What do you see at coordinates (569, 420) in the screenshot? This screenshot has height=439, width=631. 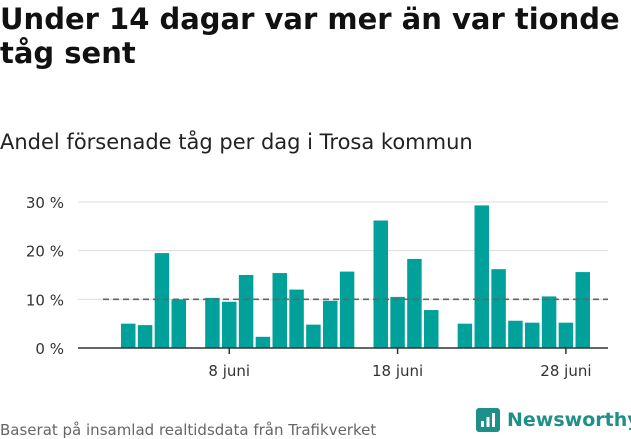 I see `brand-name: Newsworthy` at bounding box center [569, 420].